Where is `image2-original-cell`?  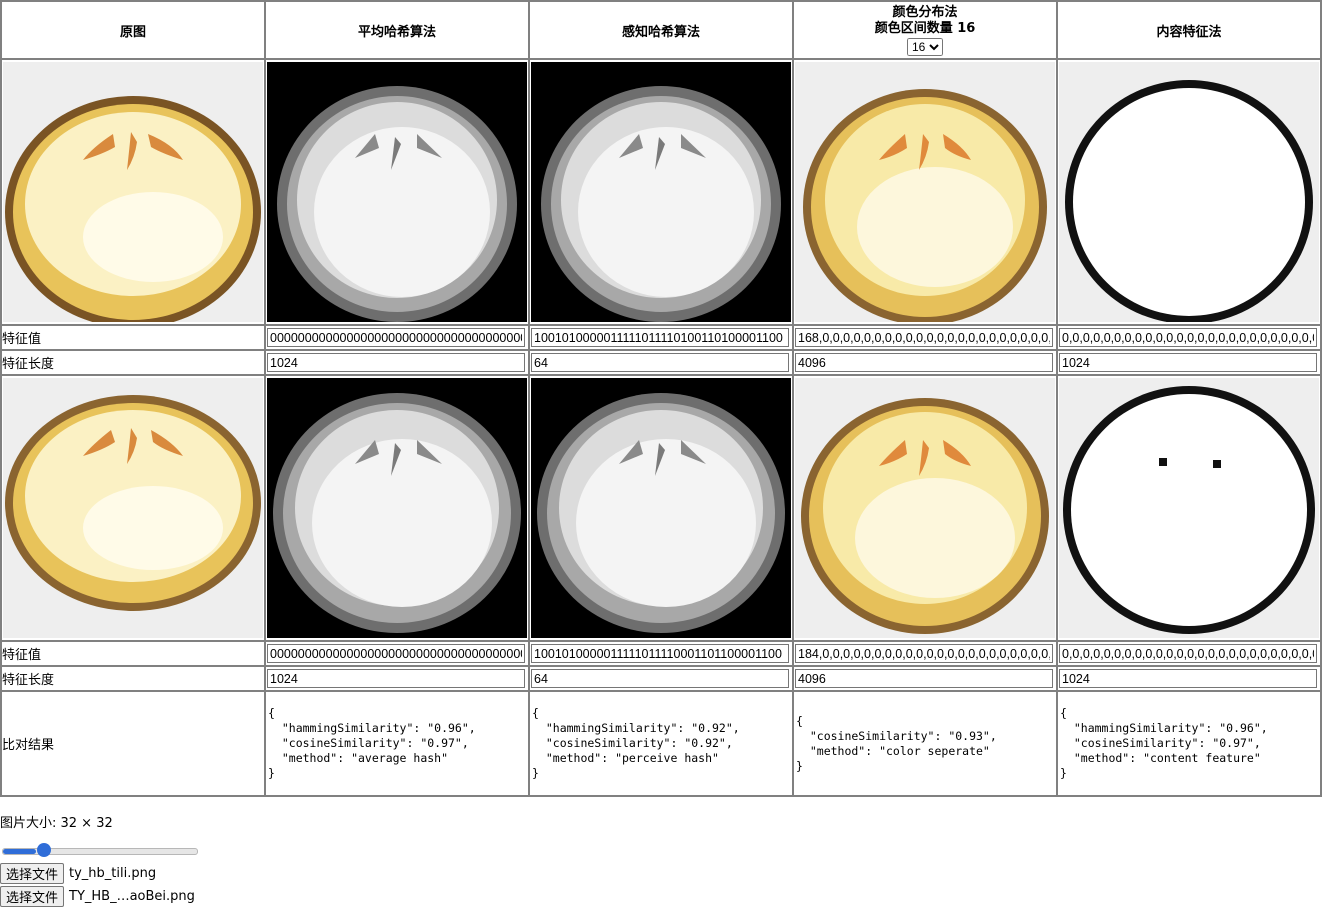
image2-original-cell is located at coordinates (133, 508).